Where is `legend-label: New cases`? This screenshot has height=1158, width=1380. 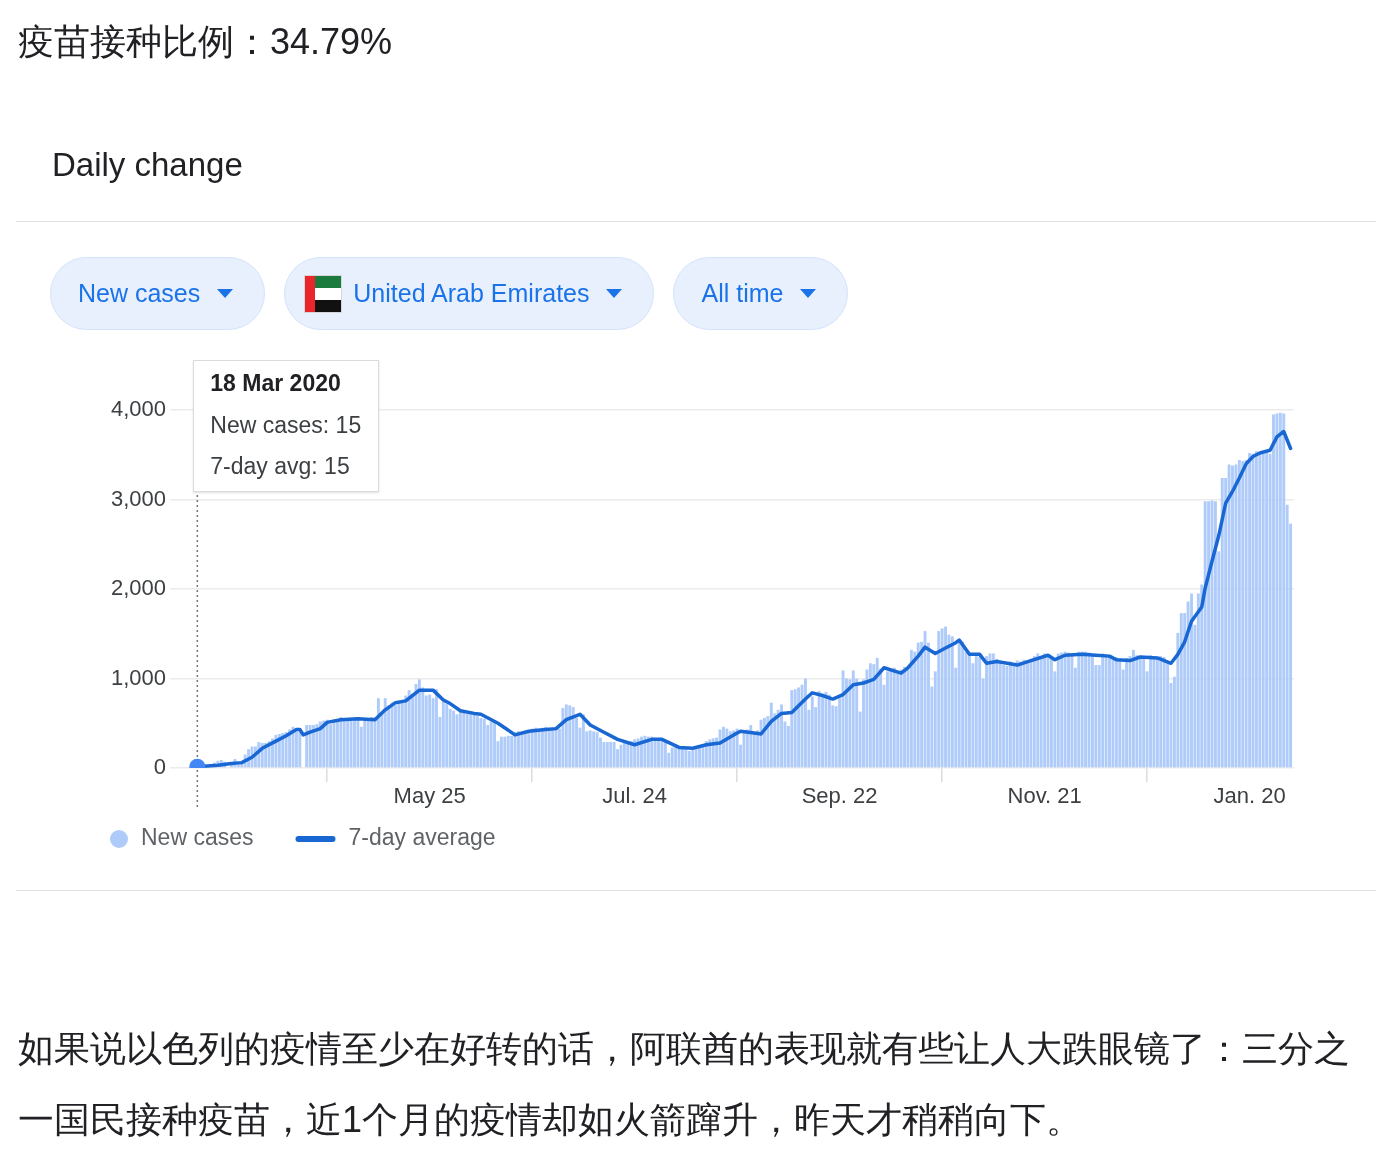 legend-label: New cases is located at coordinates (197, 837).